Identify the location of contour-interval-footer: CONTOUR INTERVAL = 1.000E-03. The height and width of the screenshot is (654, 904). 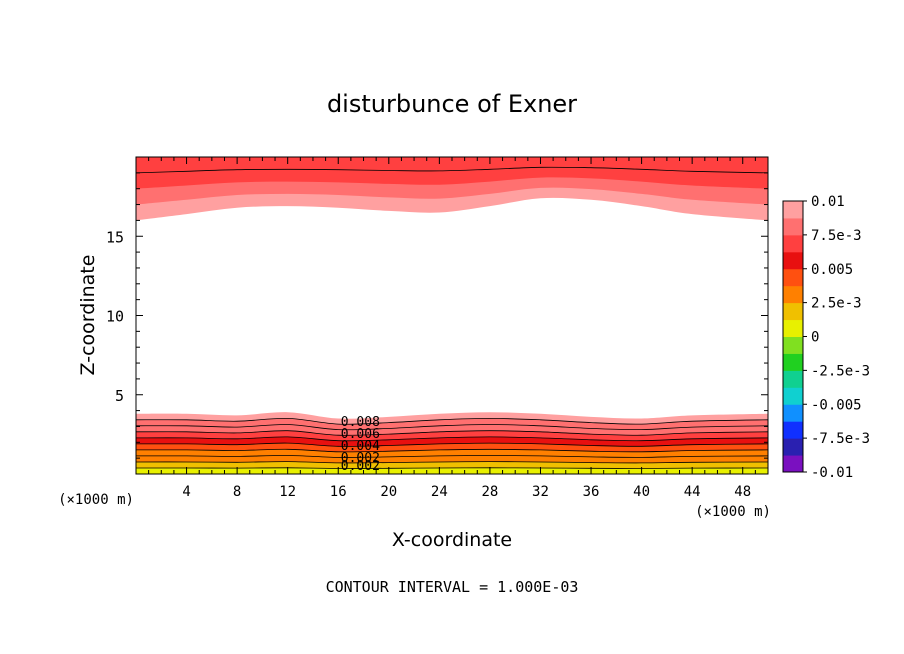
(452, 587).